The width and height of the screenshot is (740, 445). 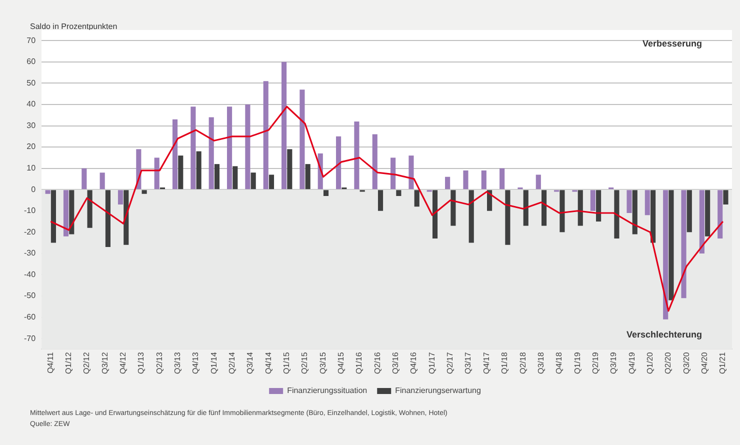 What do you see at coordinates (287, 363) in the screenshot?
I see `x-tick-label: Q1/15` at bounding box center [287, 363].